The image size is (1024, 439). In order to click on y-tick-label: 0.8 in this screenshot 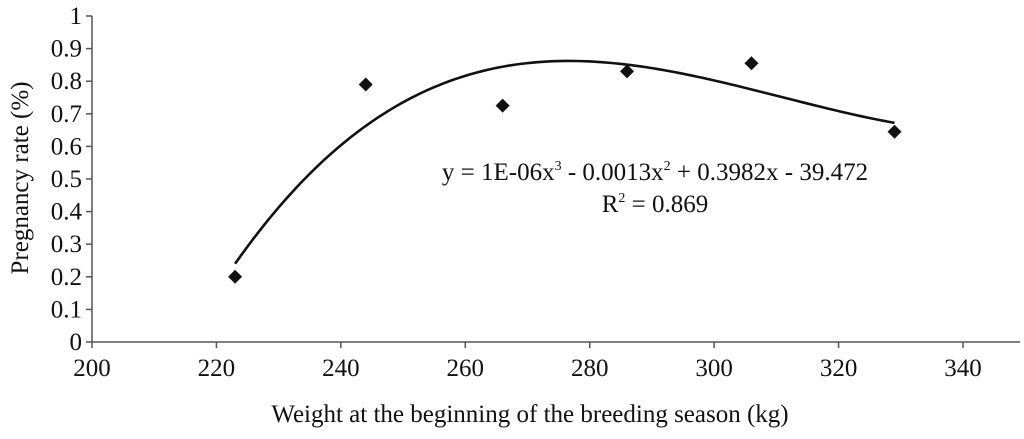, I will do `click(66, 81)`.